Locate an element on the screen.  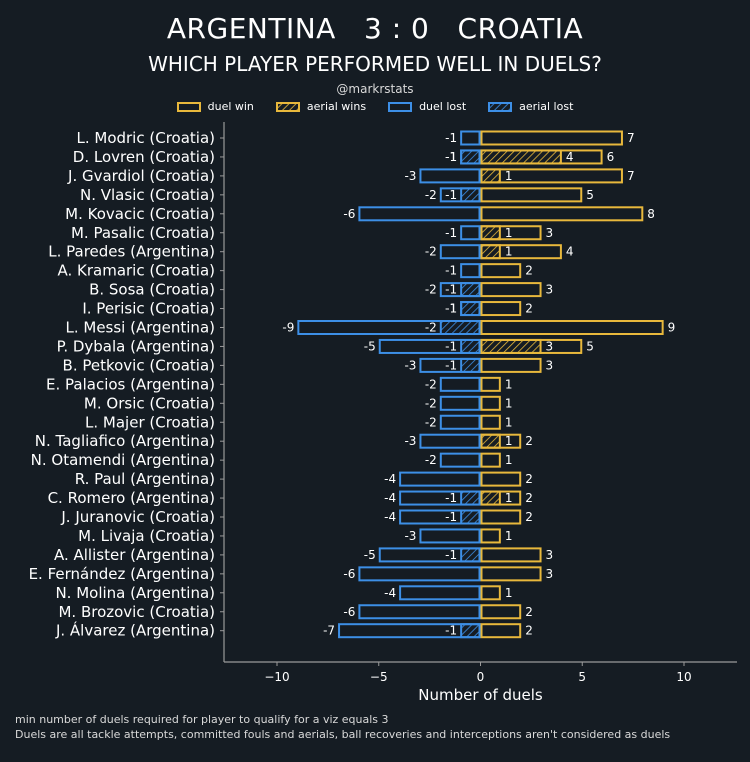
player-label: M. Livaja (Croatia) is located at coordinates (146, 536).